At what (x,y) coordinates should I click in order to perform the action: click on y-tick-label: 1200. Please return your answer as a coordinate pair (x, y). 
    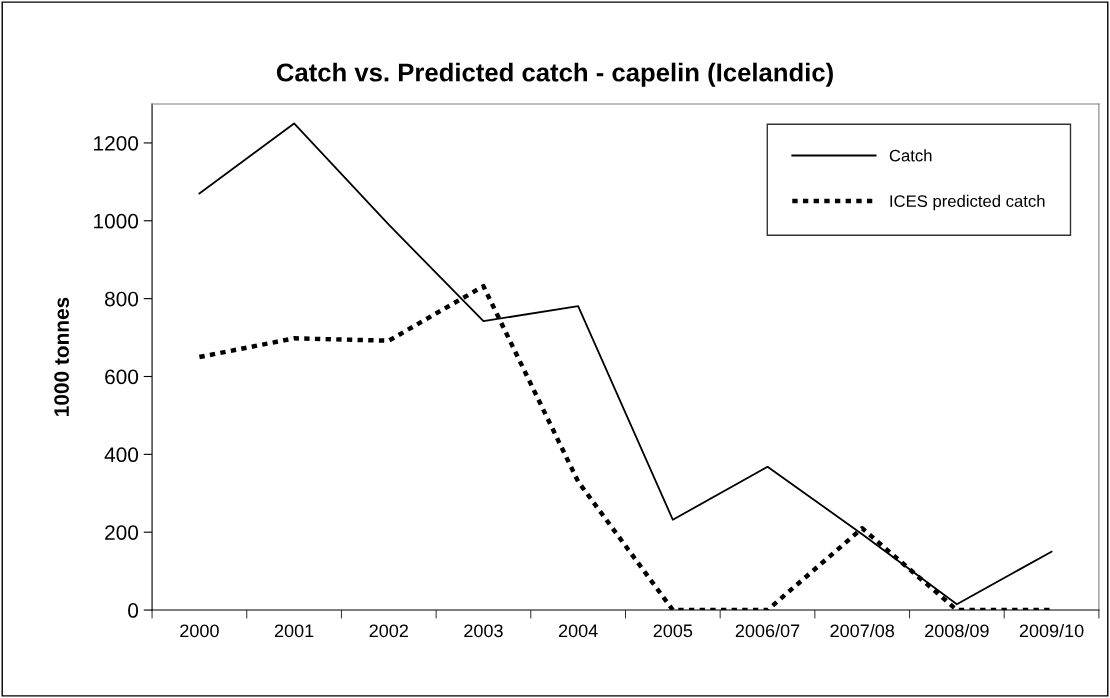
    Looking at the image, I should click on (116, 143).